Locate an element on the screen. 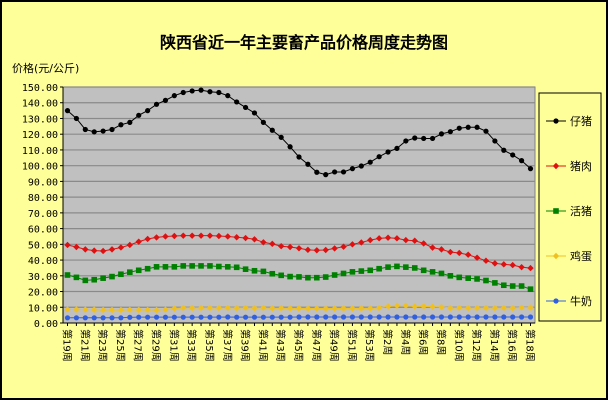 Image resolution: width=608 pixels, height=400 pixels. x-tick-label: 第31周 is located at coordinates (173, 345).